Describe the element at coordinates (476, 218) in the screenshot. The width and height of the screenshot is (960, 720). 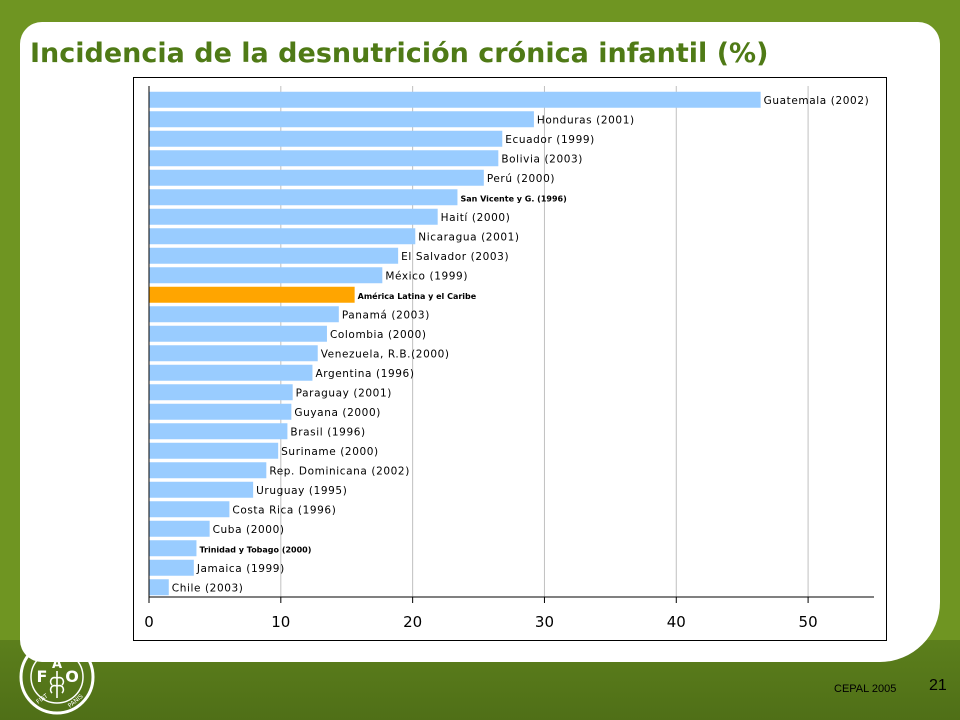
I see `bar-label-6: Haití (2000)` at that location.